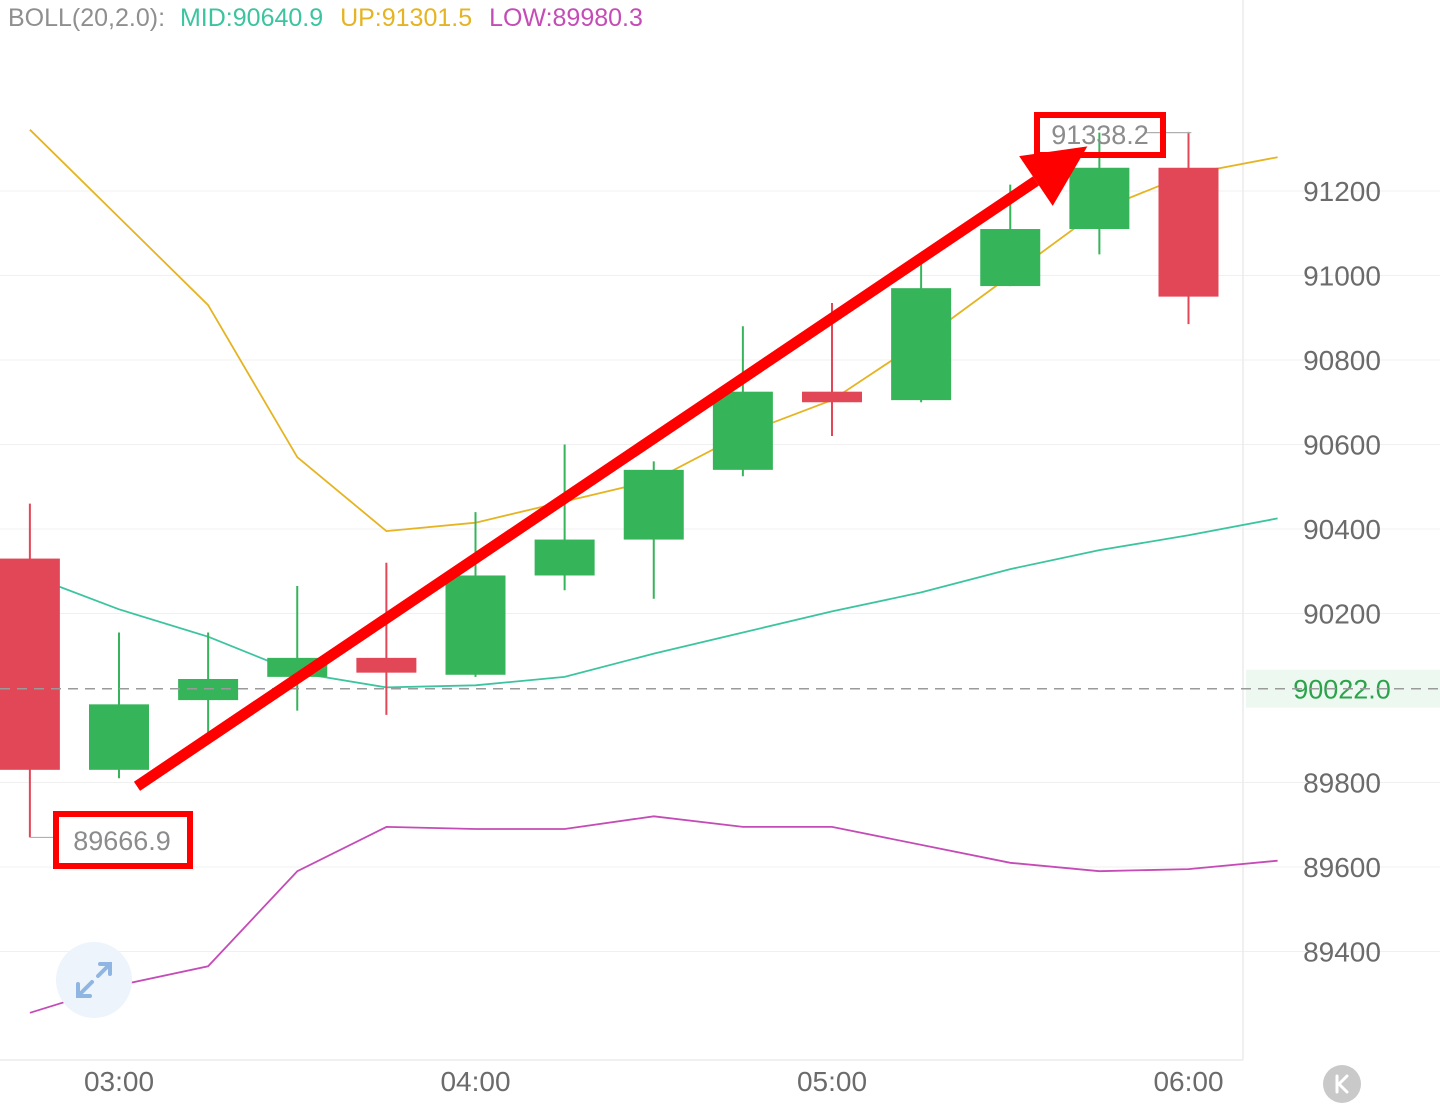 This screenshot has width=1440, height=1116. I want to click on boll-up-label: UP:91301.5, so click(406, 18).